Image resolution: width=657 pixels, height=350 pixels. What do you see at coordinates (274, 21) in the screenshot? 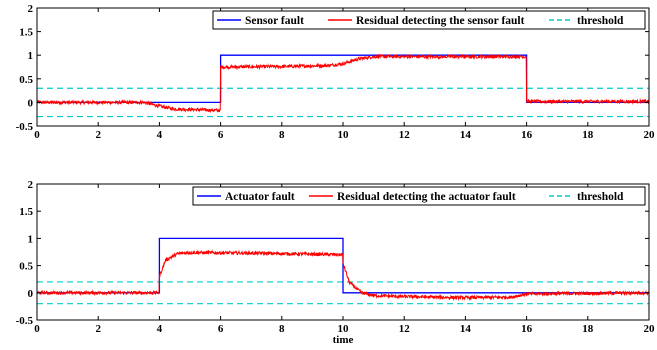
I see `legend-label-fault: Sensor fault` at bounding box center [274, 21].